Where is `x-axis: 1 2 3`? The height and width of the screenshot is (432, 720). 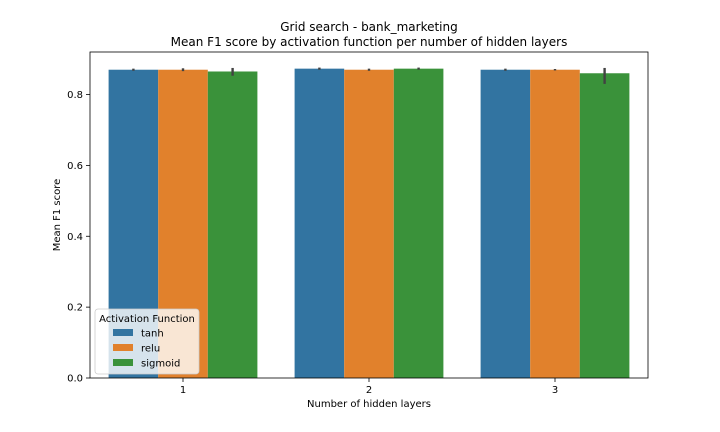 x-axis: 1 2 3 is located at coordinates (369, 387).